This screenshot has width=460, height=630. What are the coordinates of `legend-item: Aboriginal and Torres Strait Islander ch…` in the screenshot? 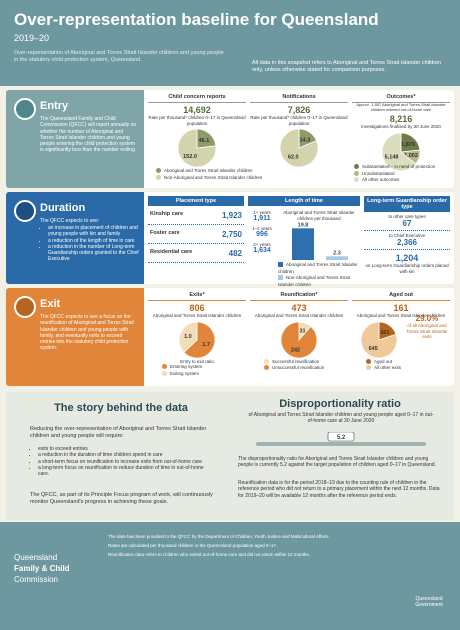 It's located at (319, 268).